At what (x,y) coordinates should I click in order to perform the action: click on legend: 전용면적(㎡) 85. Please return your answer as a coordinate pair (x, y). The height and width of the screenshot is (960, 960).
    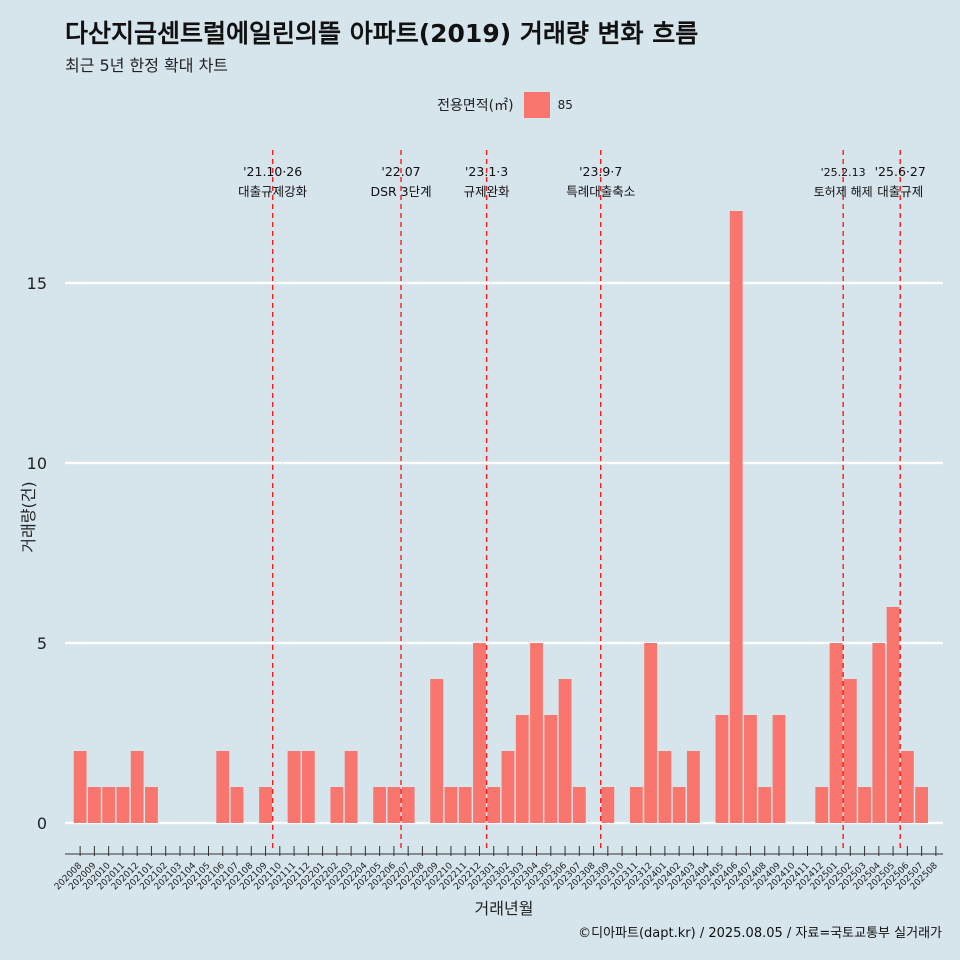
    Looking at the image, I should click on (480, 105).